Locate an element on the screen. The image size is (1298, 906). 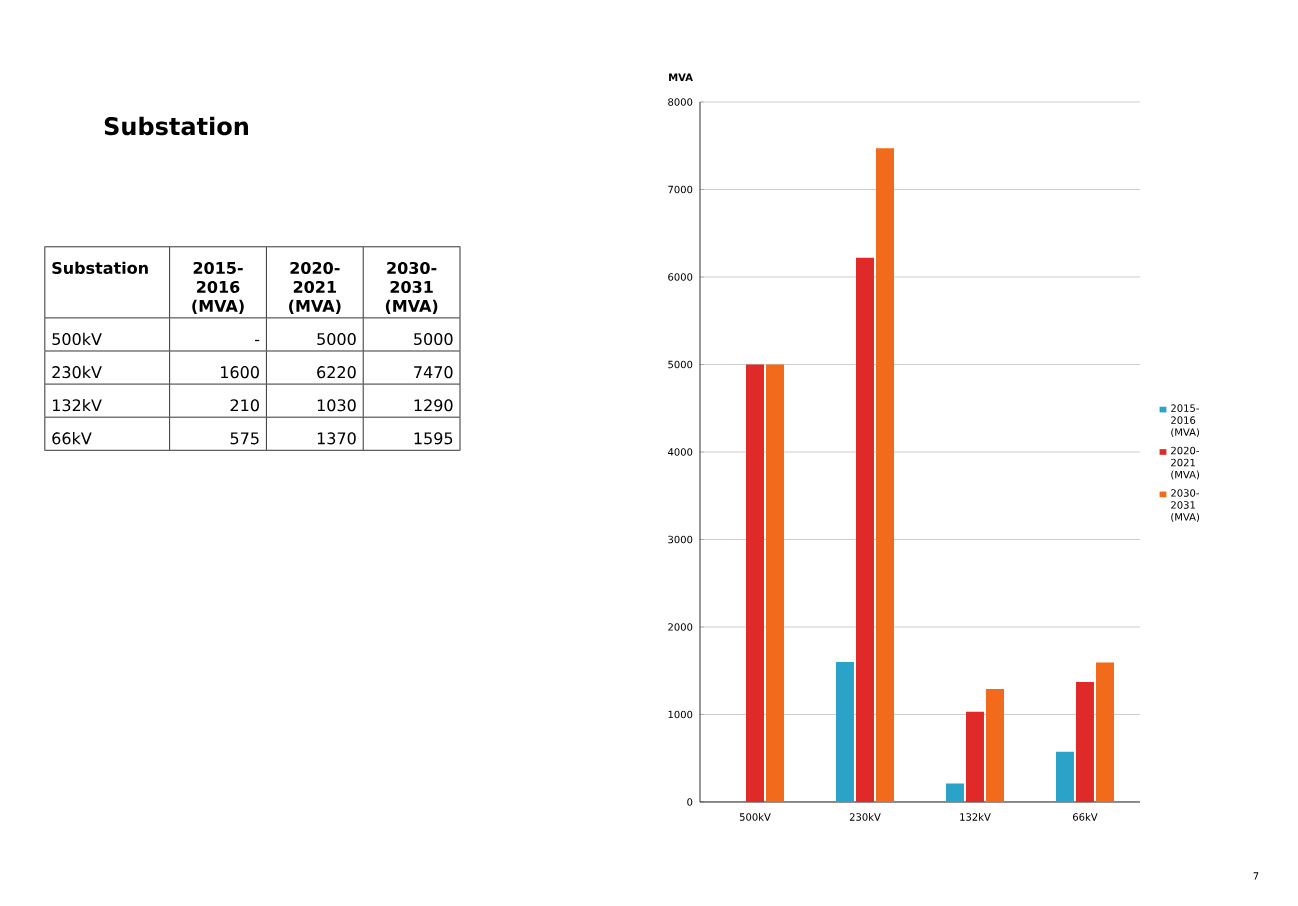
category-label: Substation is located at coordinates (100, 268).